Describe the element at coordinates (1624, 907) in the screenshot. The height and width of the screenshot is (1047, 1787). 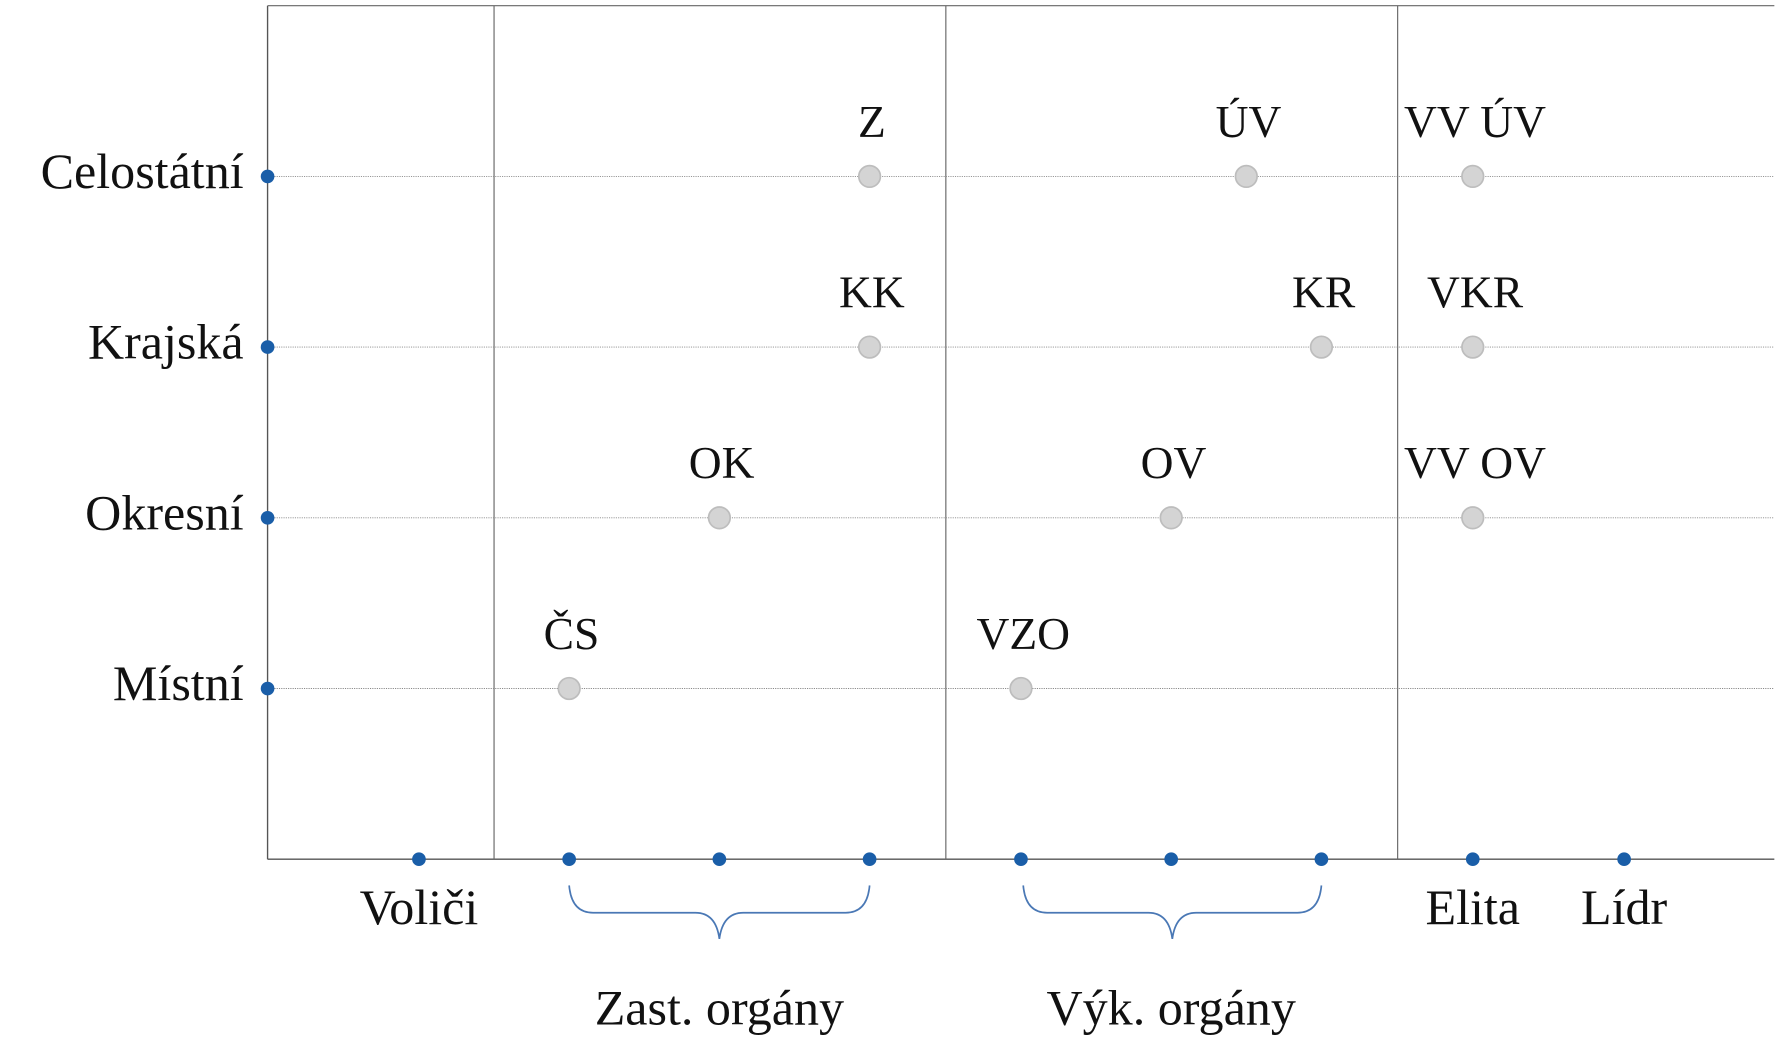
I see `column-label: Lídr` at that location.